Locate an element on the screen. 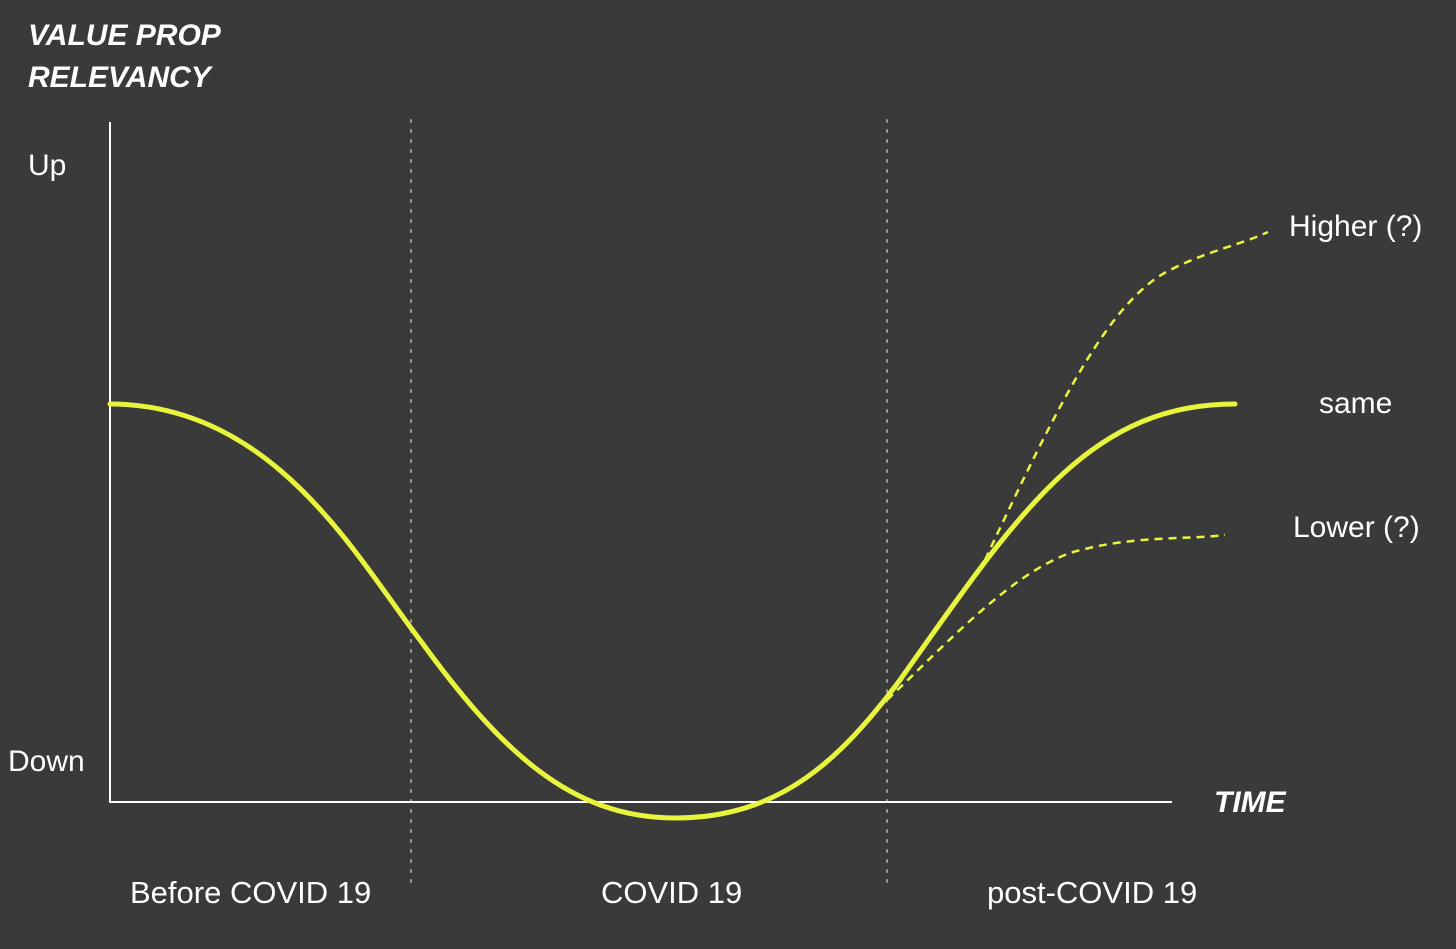 This screenshot has height=949, width=1456. phase-label-before: Before COVID 19 is located at coordinates (251, 892).